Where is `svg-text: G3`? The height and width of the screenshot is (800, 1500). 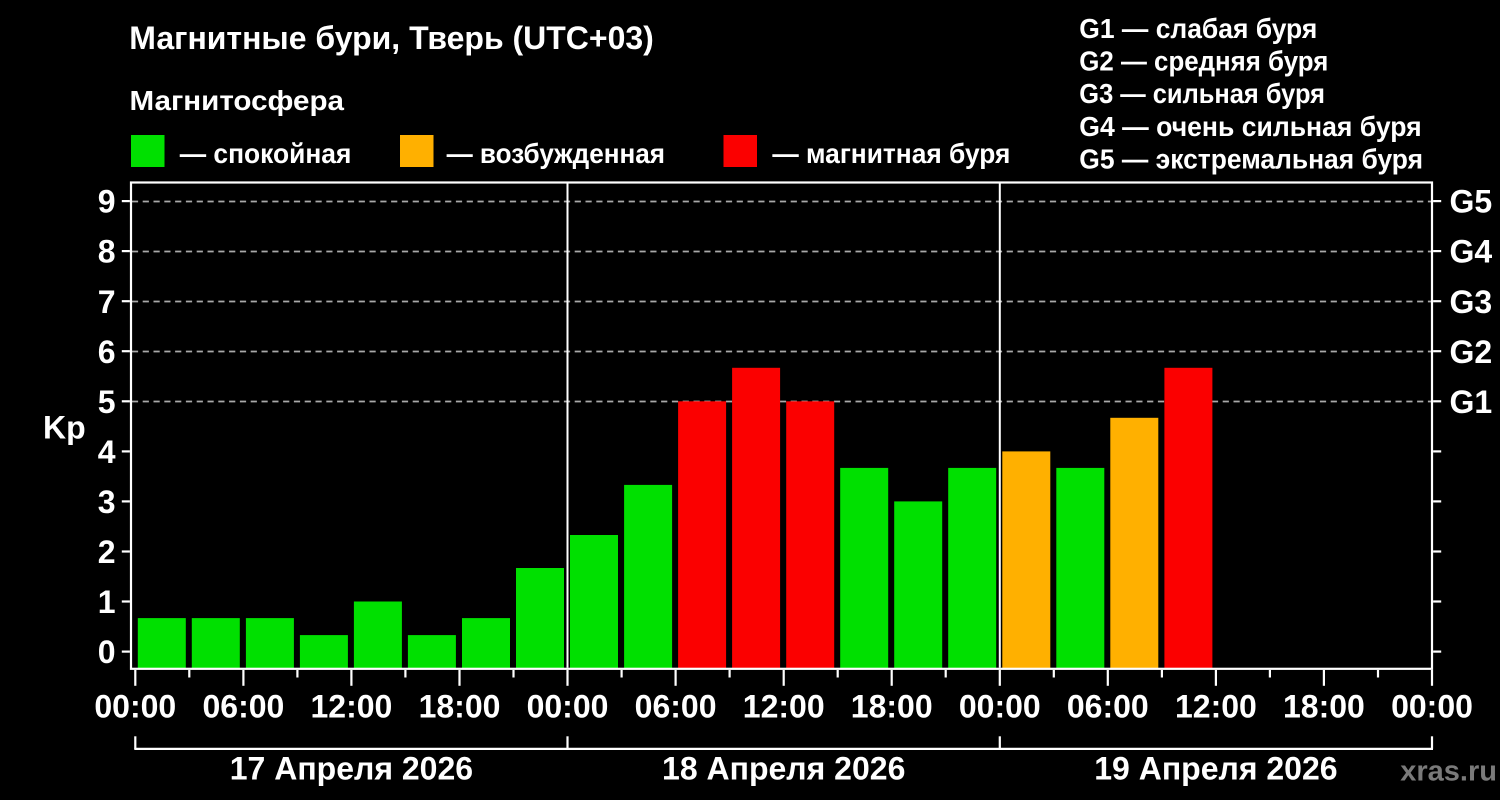 svg-text: G3 is located at coordinates (1471, 302).